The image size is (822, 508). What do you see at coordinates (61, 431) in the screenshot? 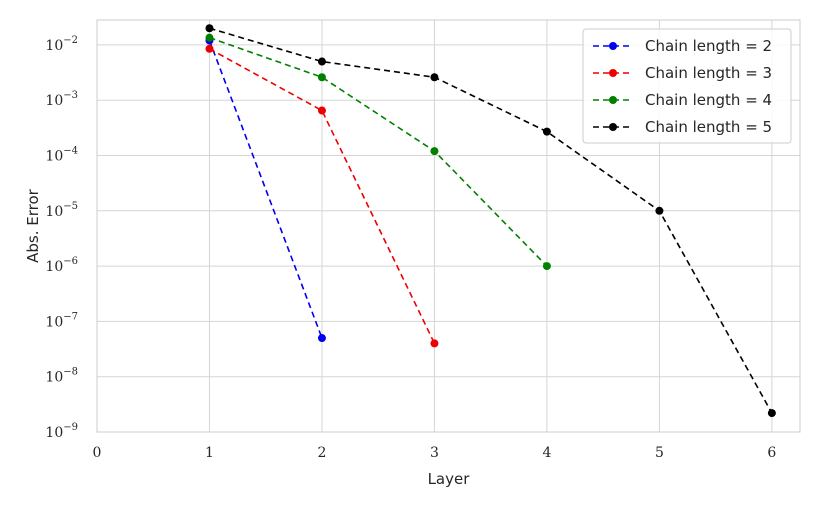
I see `y-tick-label: 10⁻⁹` at bounding box center [61, 431].